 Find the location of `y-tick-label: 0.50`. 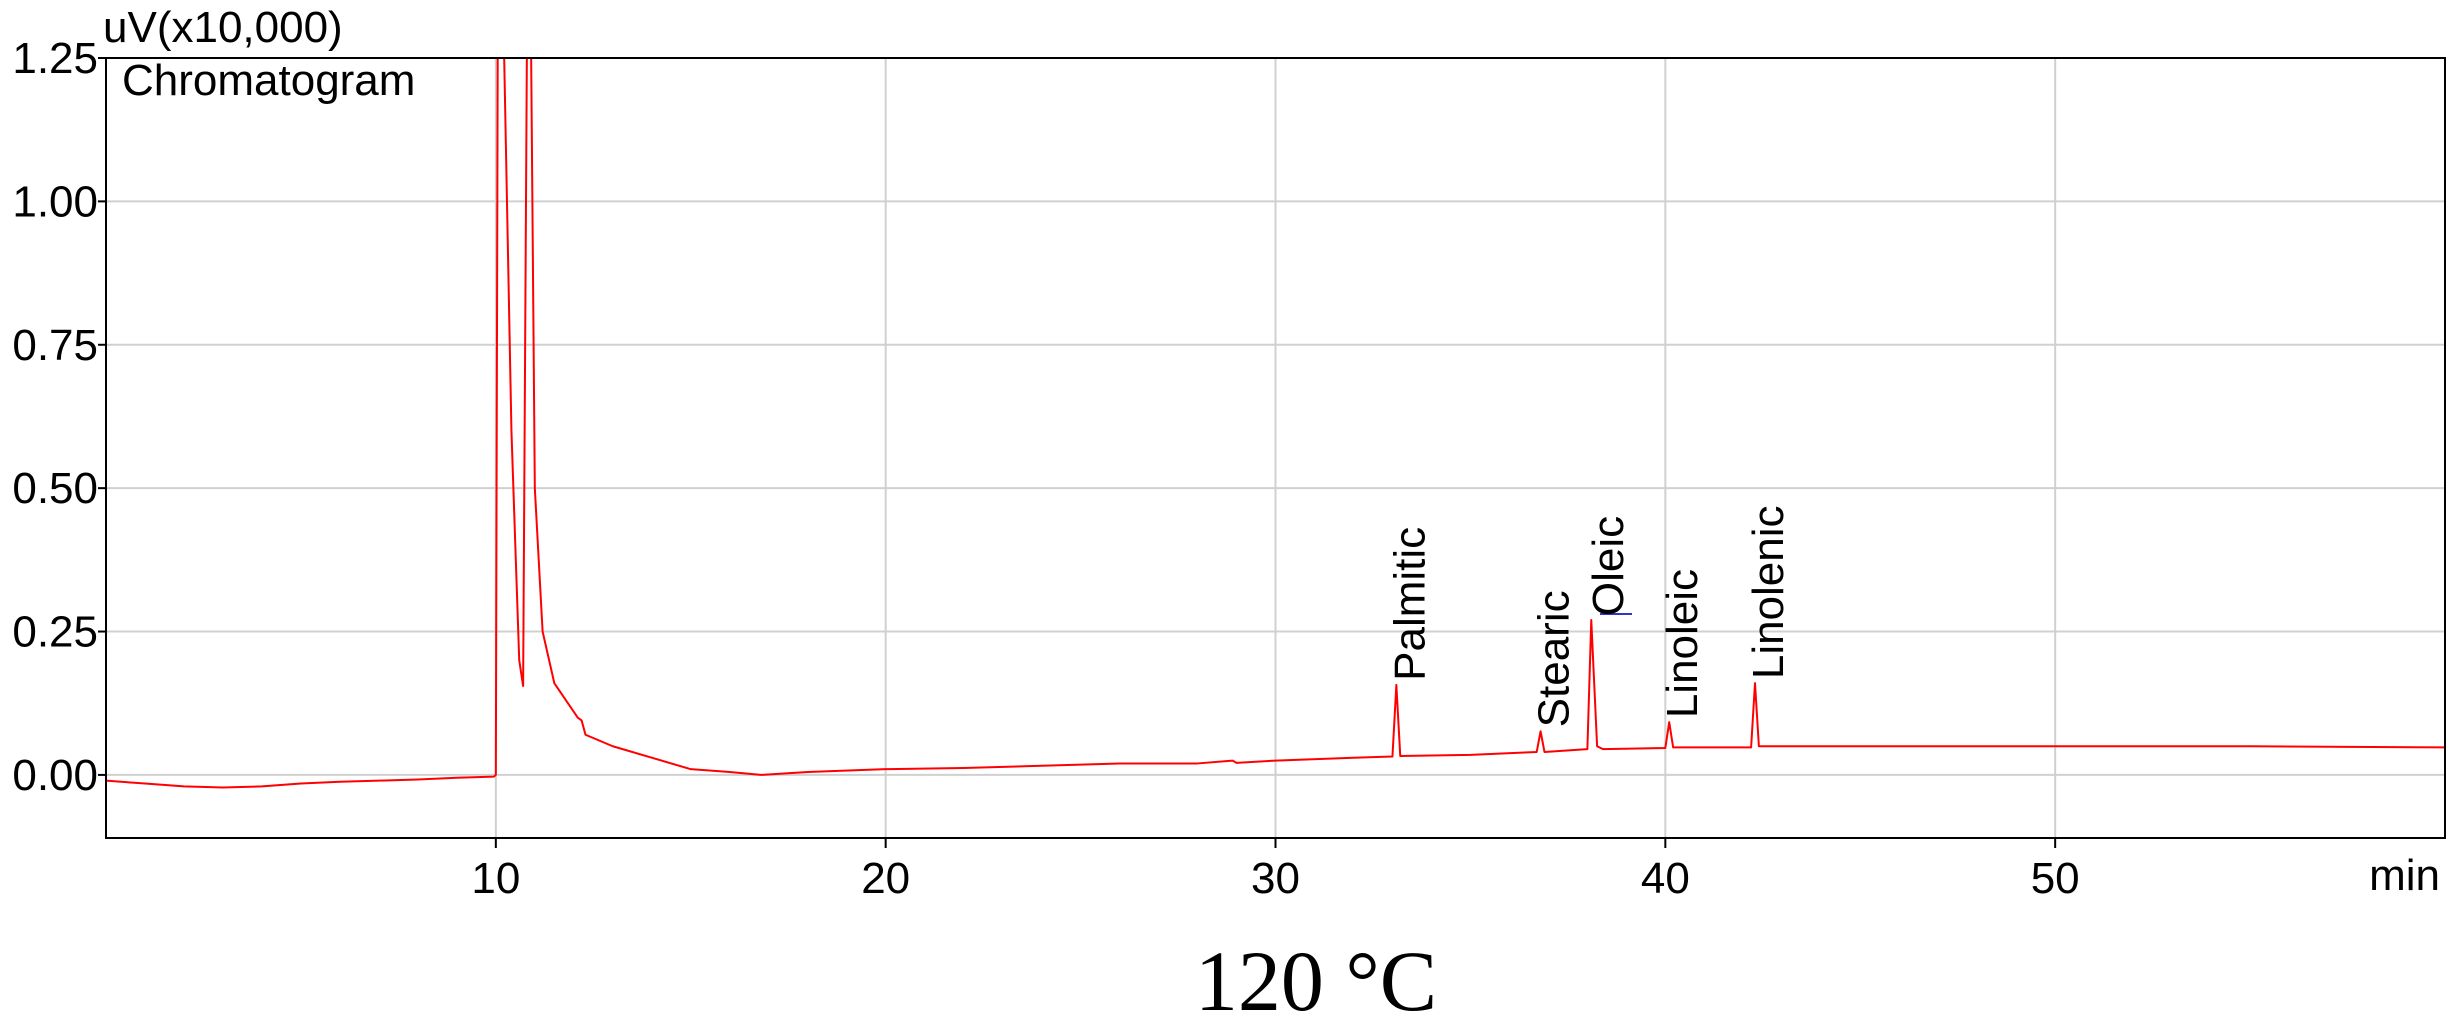

y-tick-label: 0.50 is located at coordinates (55, 488).